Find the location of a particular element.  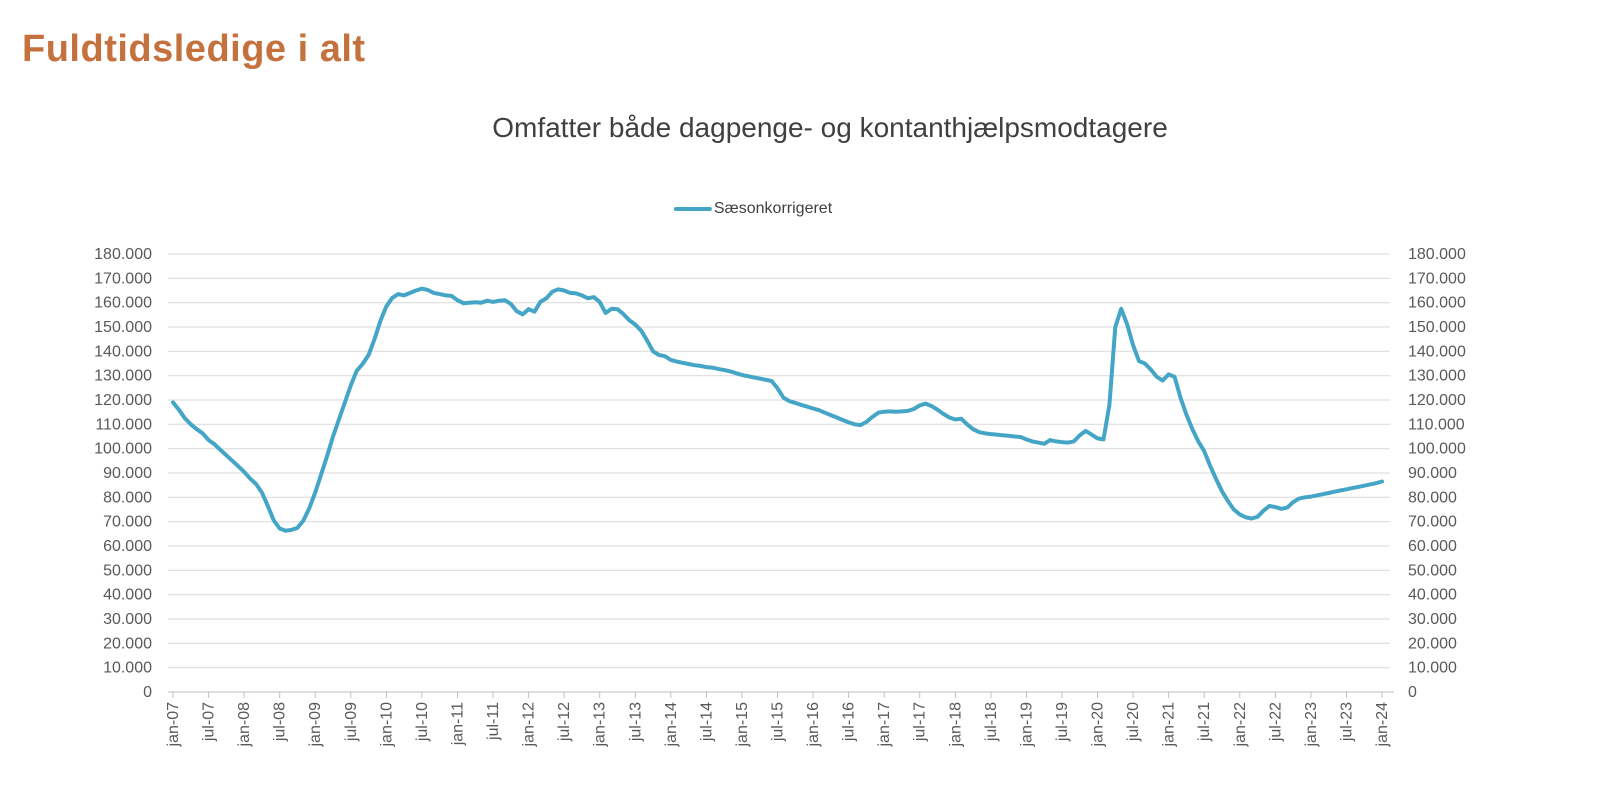

y-tick-label-right: 10.000 is located at coordinates (1432, 668).